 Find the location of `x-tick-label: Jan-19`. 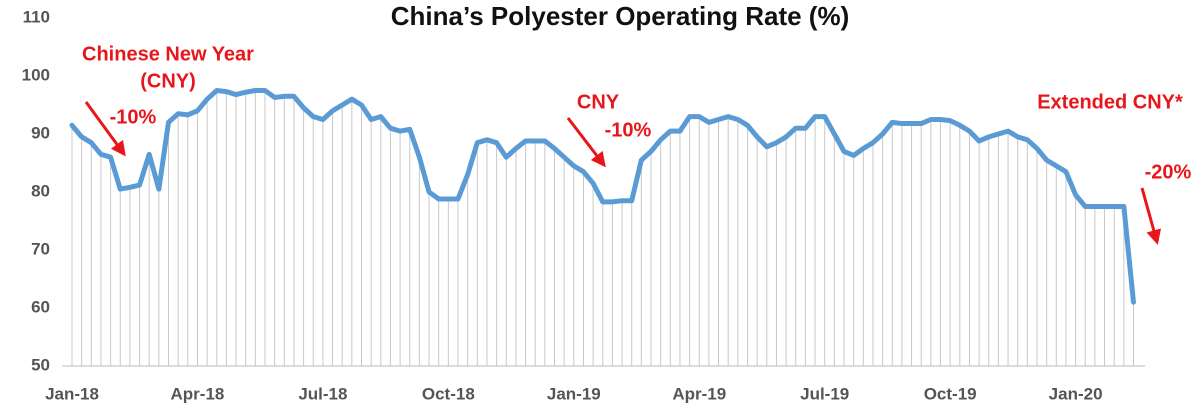

x-tick-label: Jan-19 is located at coordinates (574, 393).